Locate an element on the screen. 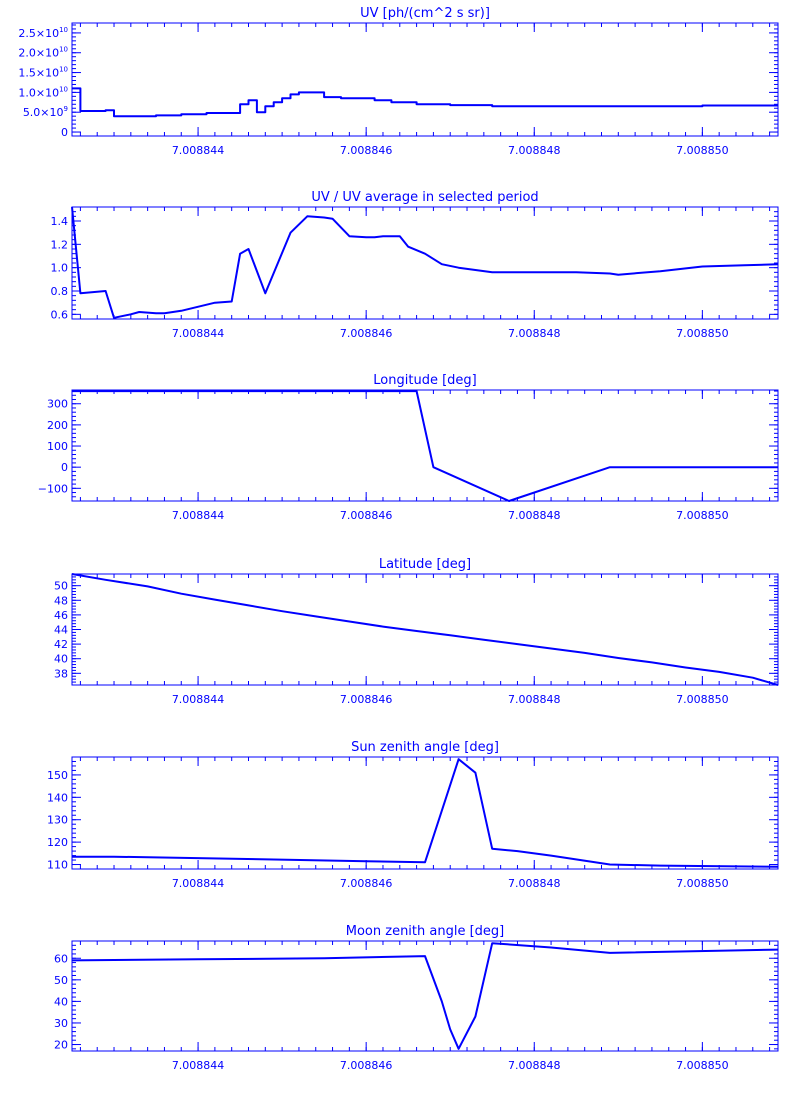 Image resolution: width=800 pixels, height=1100 pixels. y-tick-label: 140 is located at coordinates (57, 797).